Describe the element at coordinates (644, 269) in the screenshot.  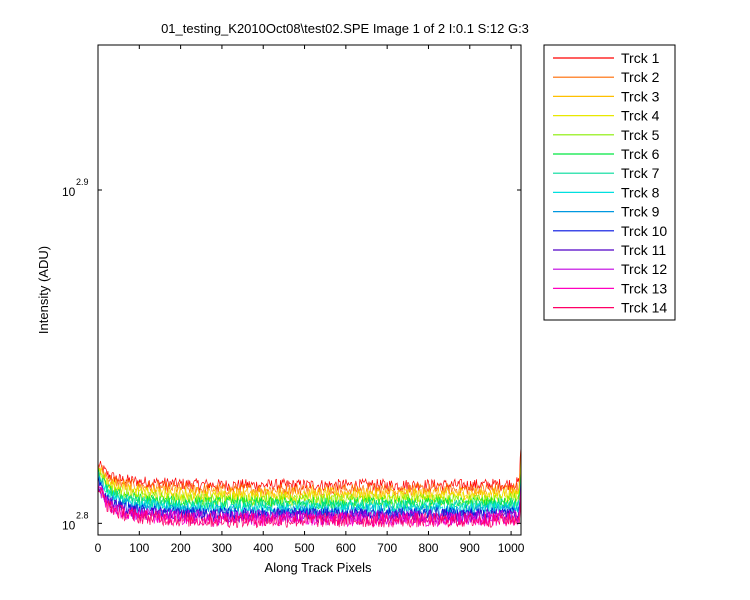
I see `legend-label: Trck 12` at that location.